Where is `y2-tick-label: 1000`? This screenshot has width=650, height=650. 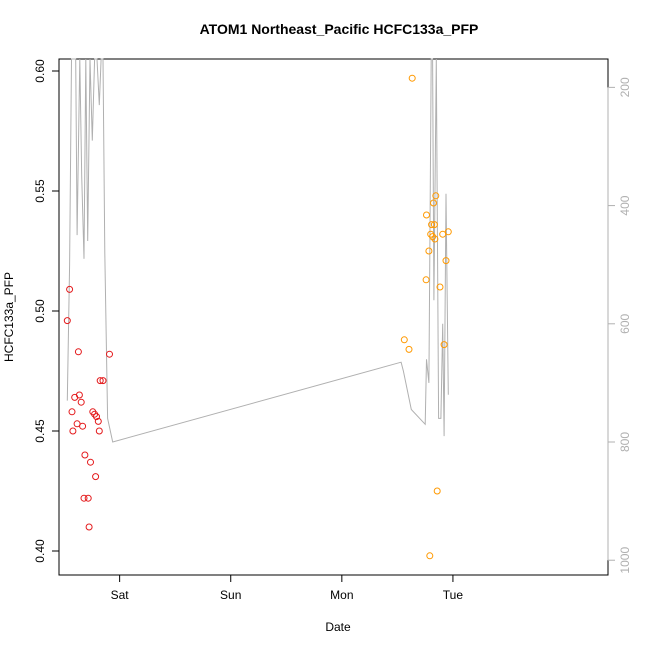 y2-tick-label: 1000 is located at coordinates (625, 560).